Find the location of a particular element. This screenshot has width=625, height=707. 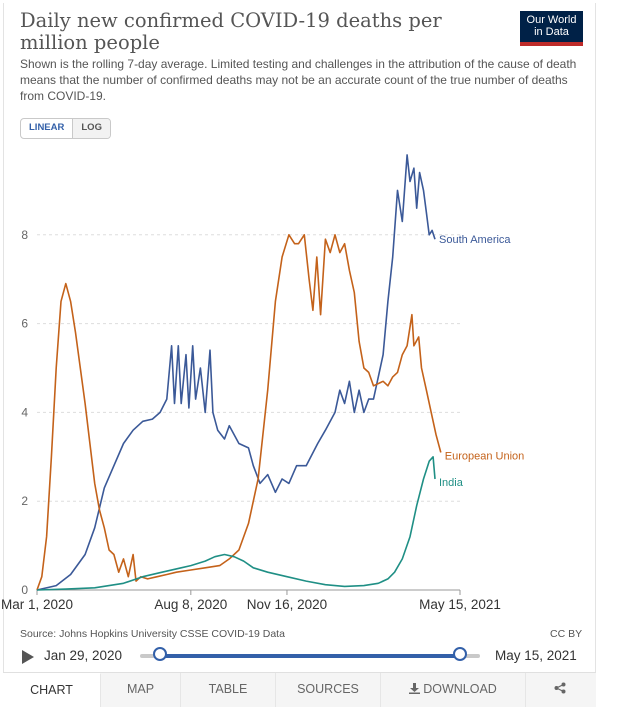

tab-bar: CHART MAP TABLE SOURCES DOWNLOAD is located at coordinates (299, 689).